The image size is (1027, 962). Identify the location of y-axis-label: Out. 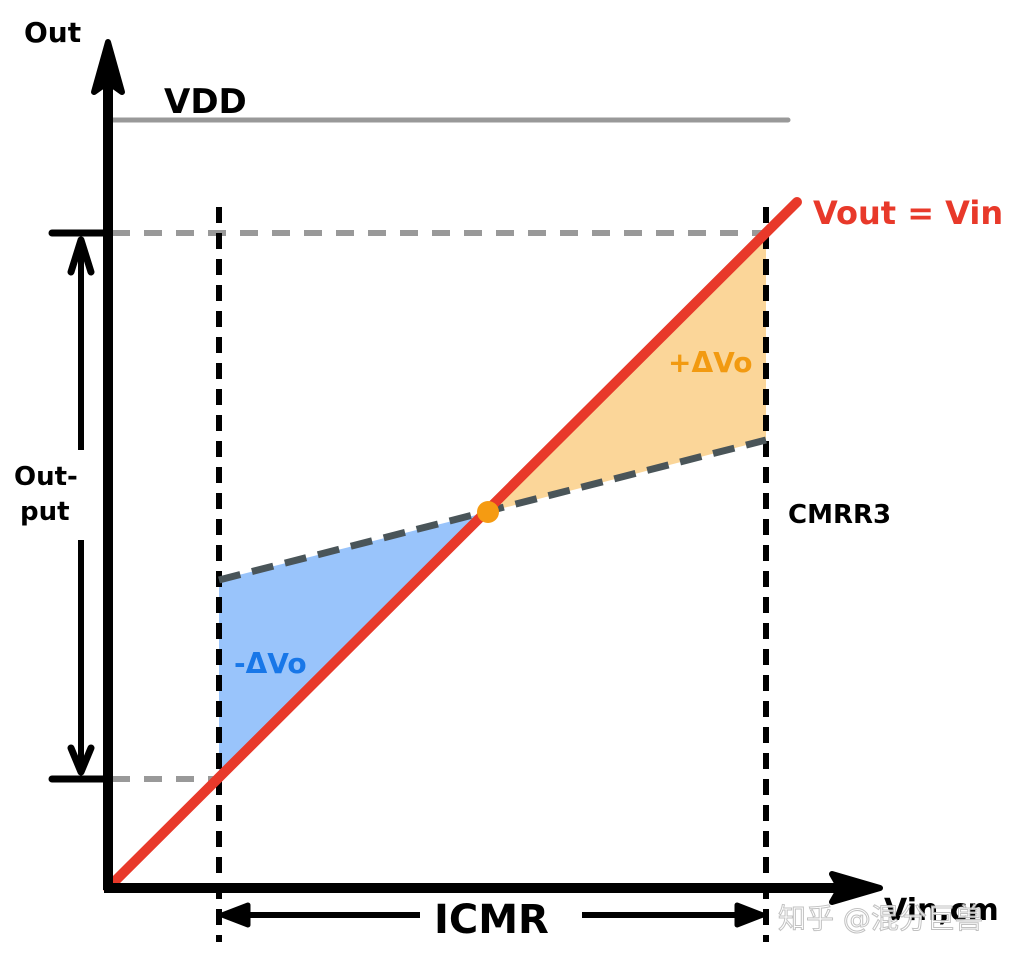
(52, 32).